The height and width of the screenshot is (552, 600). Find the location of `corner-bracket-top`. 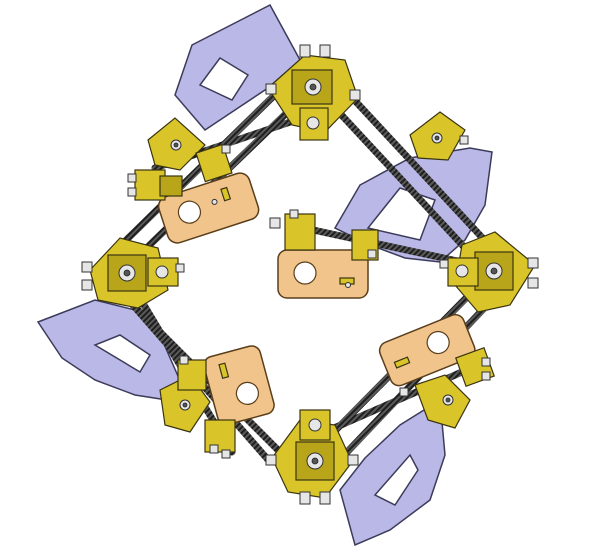

corner-bracket-top is located at coordinates (313, 92).